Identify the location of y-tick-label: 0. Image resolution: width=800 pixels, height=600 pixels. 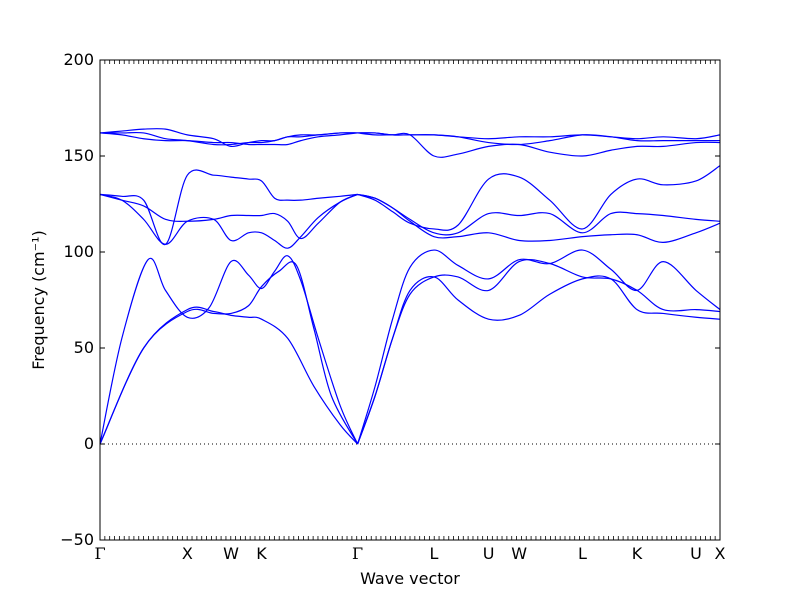
(89, 443).